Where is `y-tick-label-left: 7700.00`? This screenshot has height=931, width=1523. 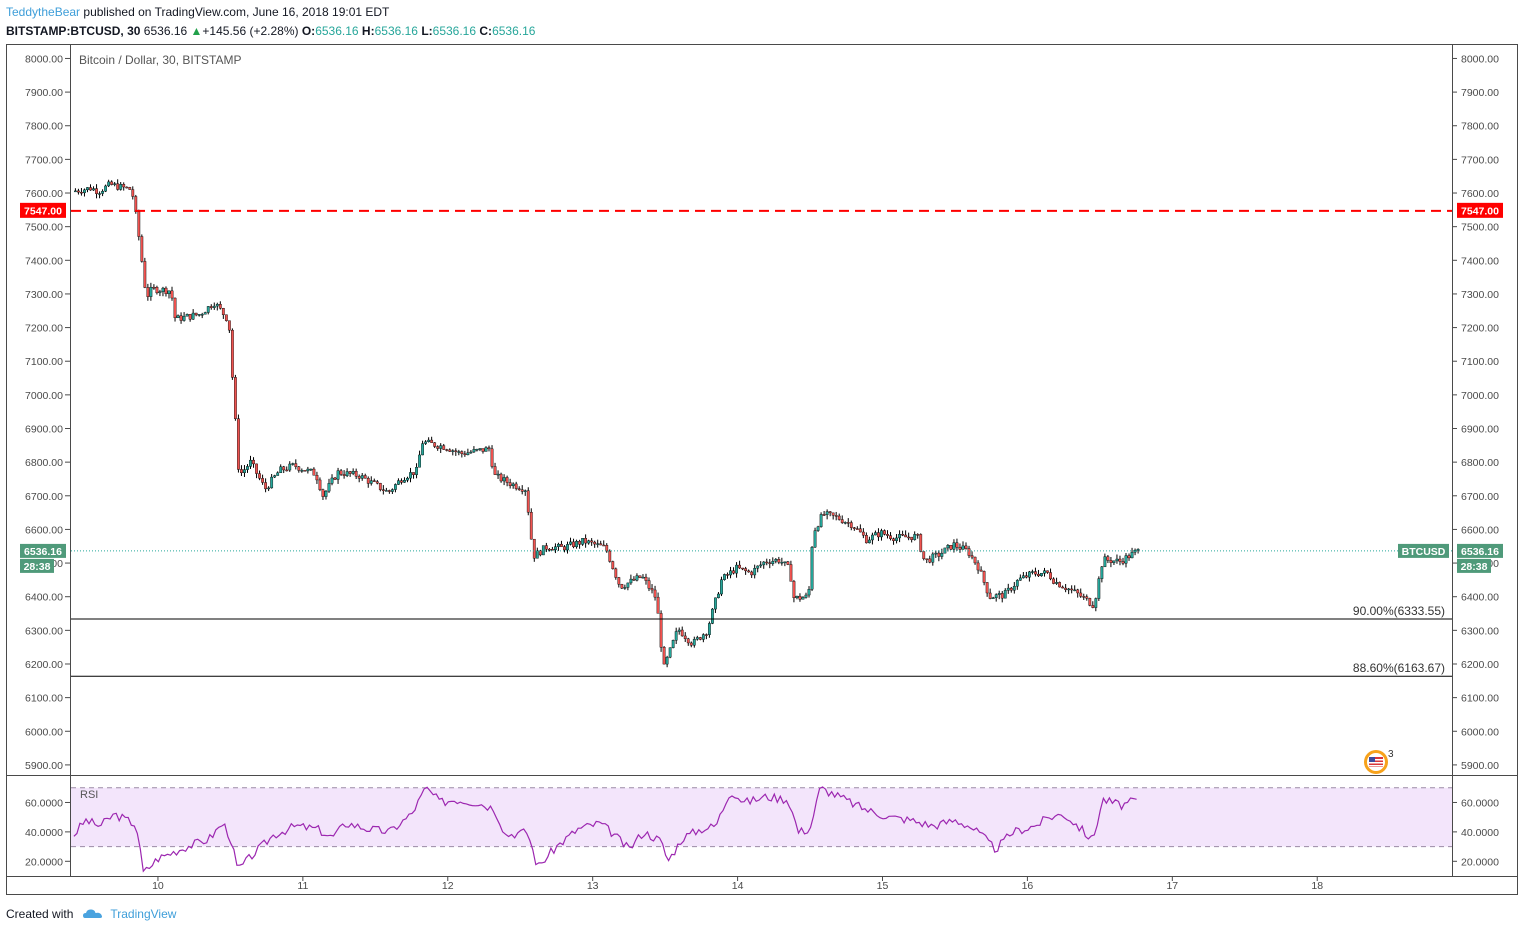
y-tick-label-left: 7700.00 is located at coordinates (44, 160).